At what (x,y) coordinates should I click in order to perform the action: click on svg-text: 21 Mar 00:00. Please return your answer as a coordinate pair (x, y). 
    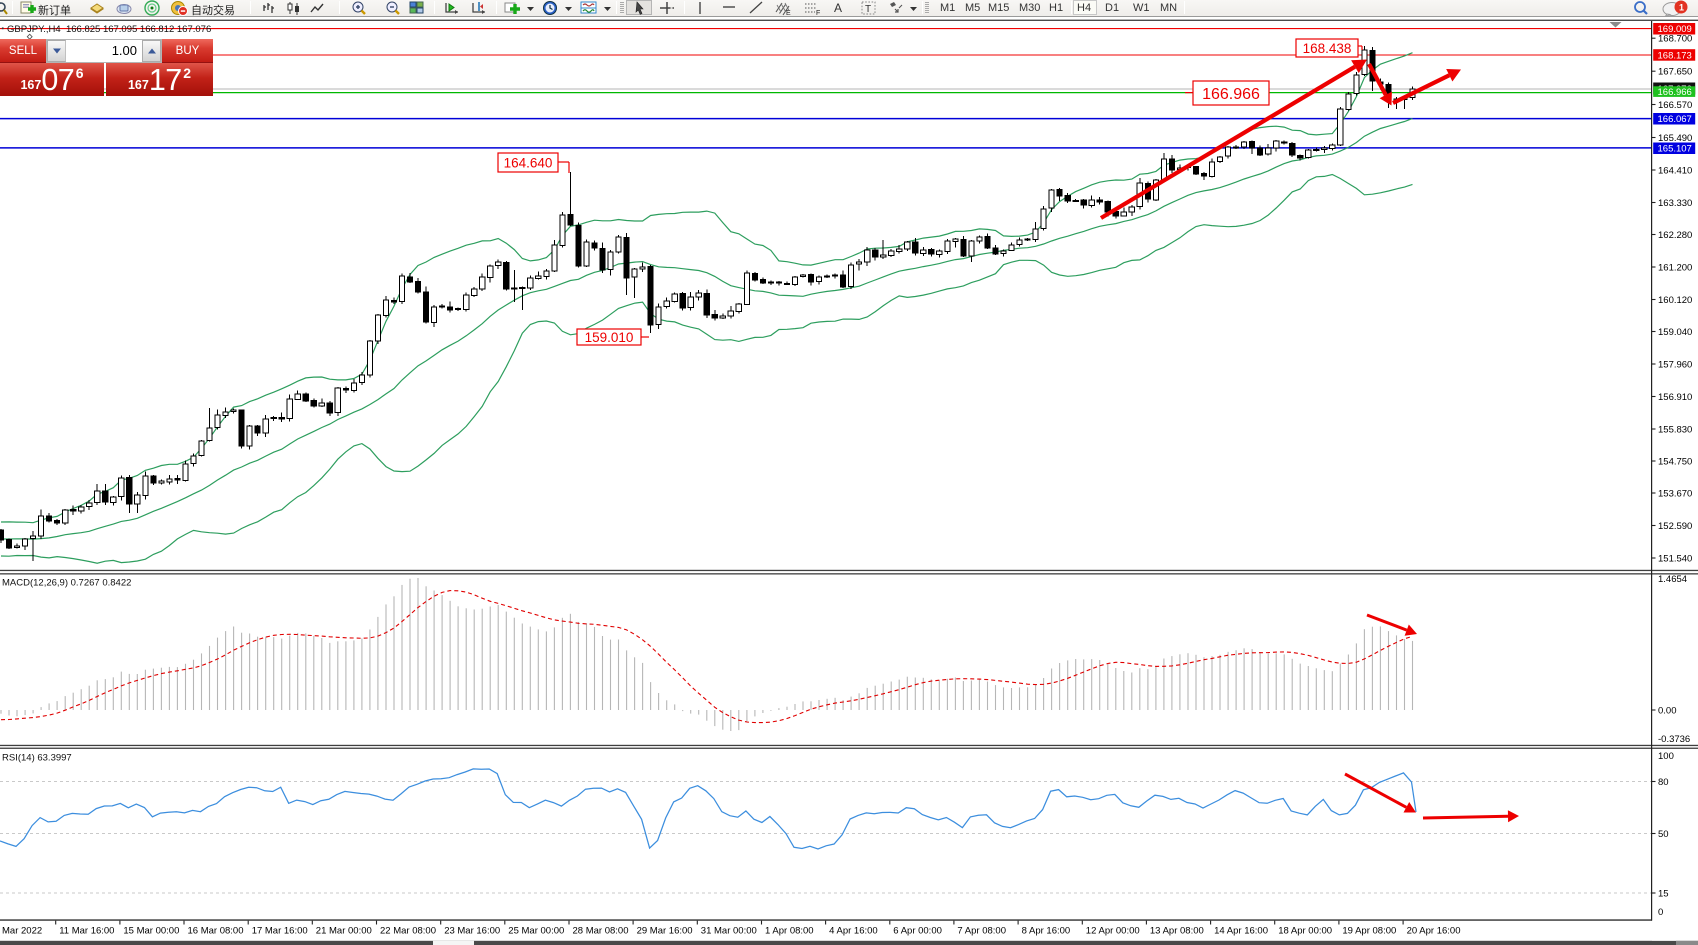
    Looking at the image, I should click on (344, 931).